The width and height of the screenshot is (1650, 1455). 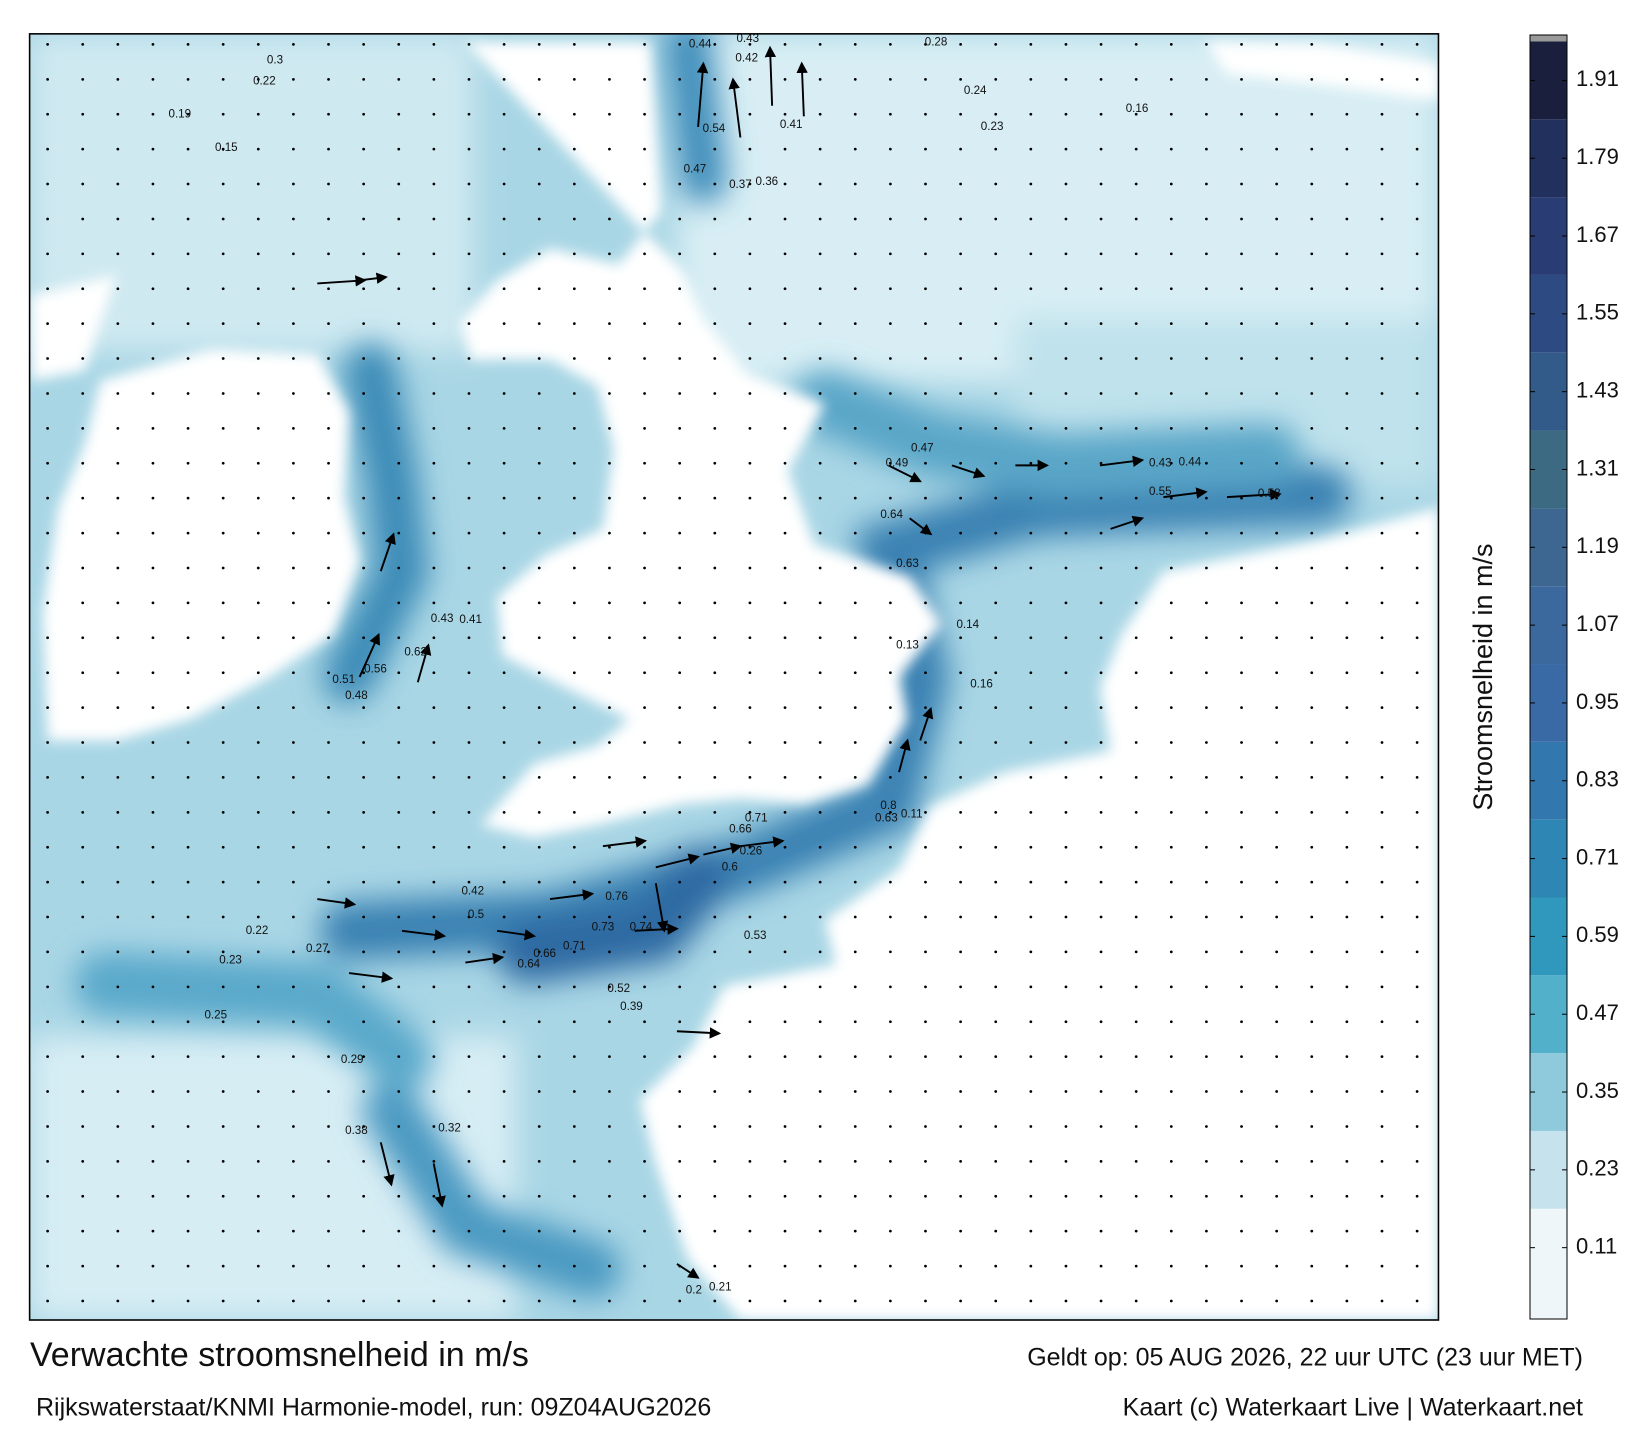 I want to click on speed-label: 0.64, so click(x=891, y=514).